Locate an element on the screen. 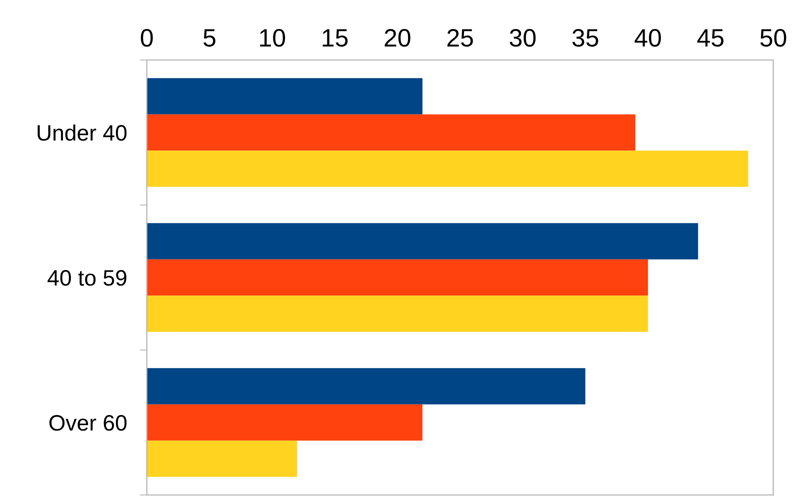  x-tick-label: 30 is located at coordinates (523, 38).